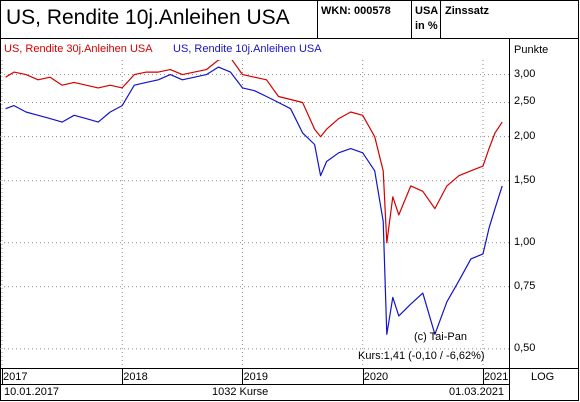 This screenshot has width=580, height=402. What do you see at coordinates (496, 377) in the screenshot?
I see `x-tick-label: 2021` at bounding box center [496, 377].